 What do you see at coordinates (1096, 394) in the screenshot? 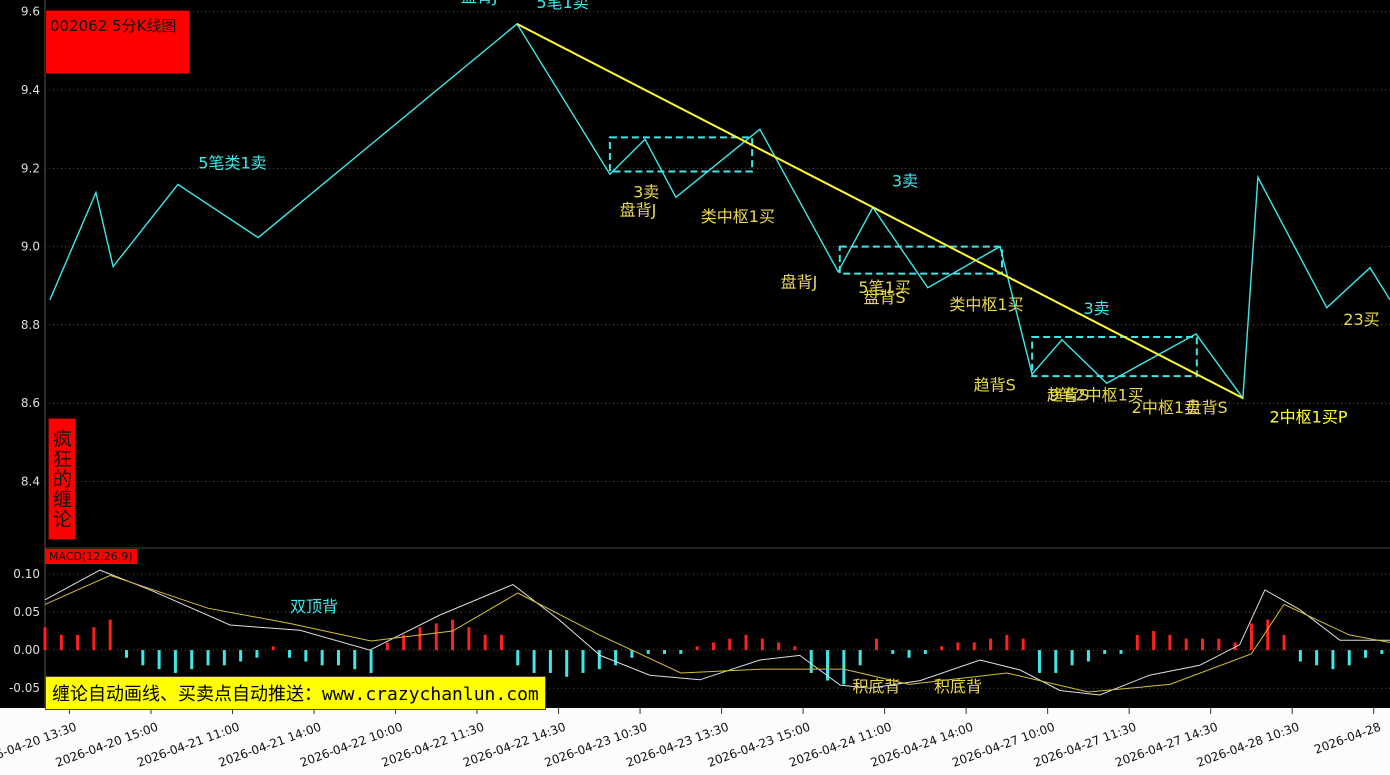
I see `annotation: 9笔2中枢1买` at bounding box center [1096, 394].